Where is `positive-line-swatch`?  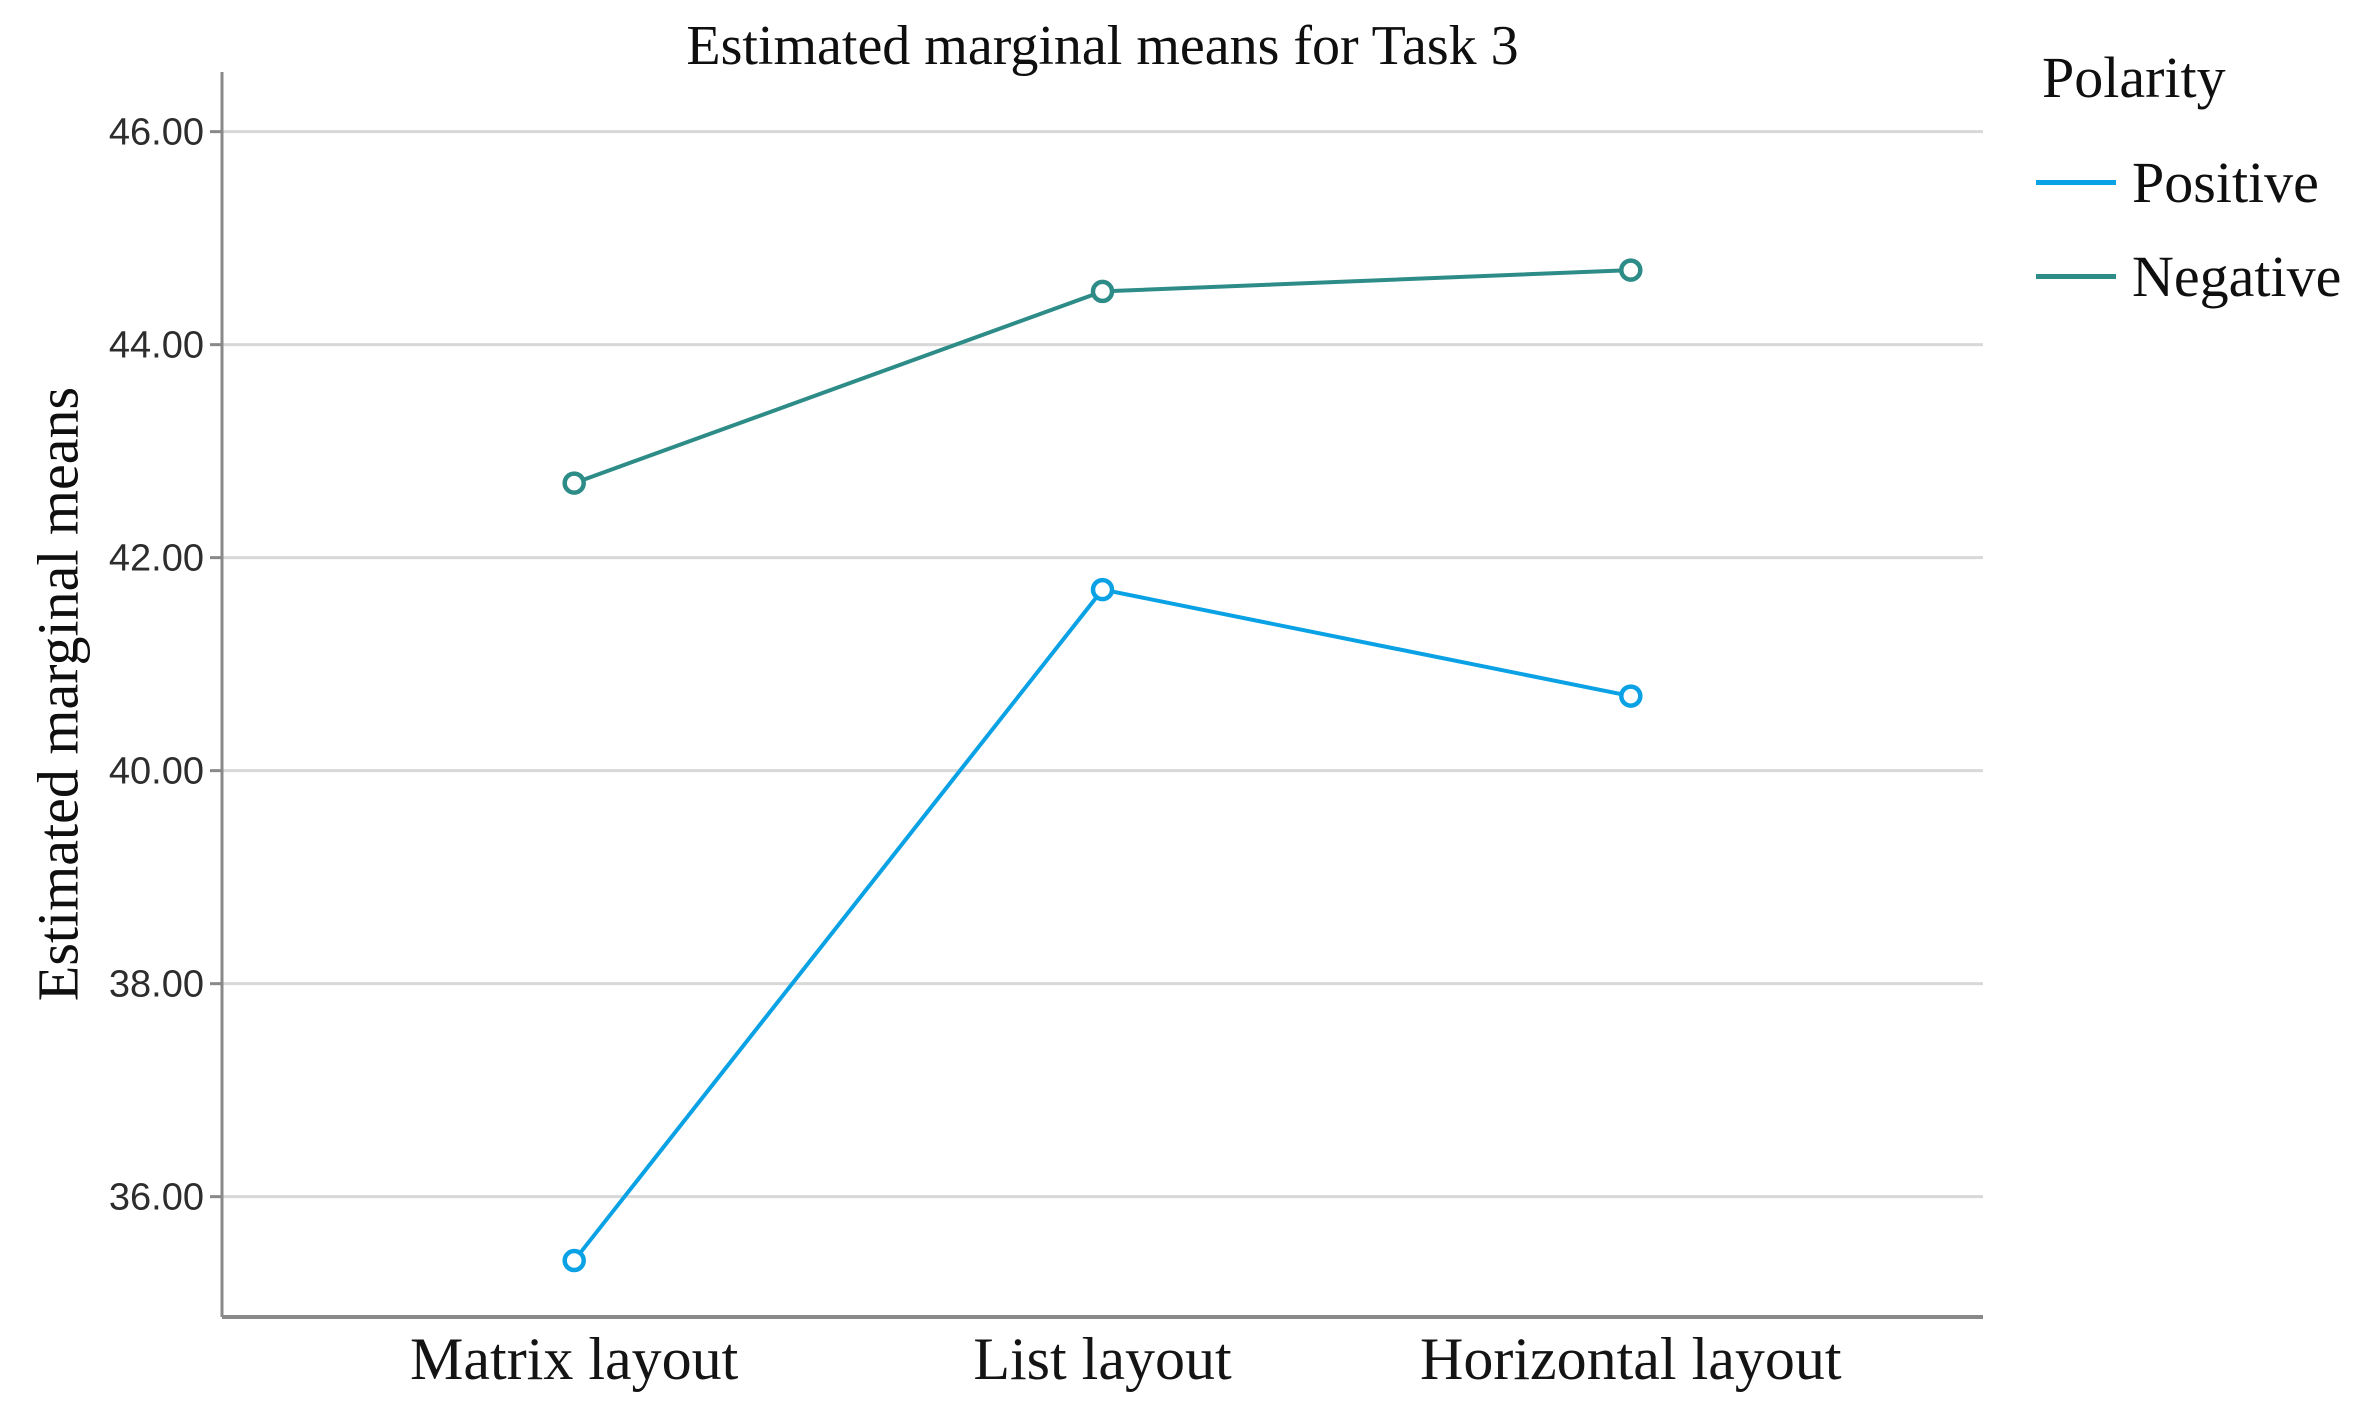
positive-line-swatch is located at coordinates (2076, 182).